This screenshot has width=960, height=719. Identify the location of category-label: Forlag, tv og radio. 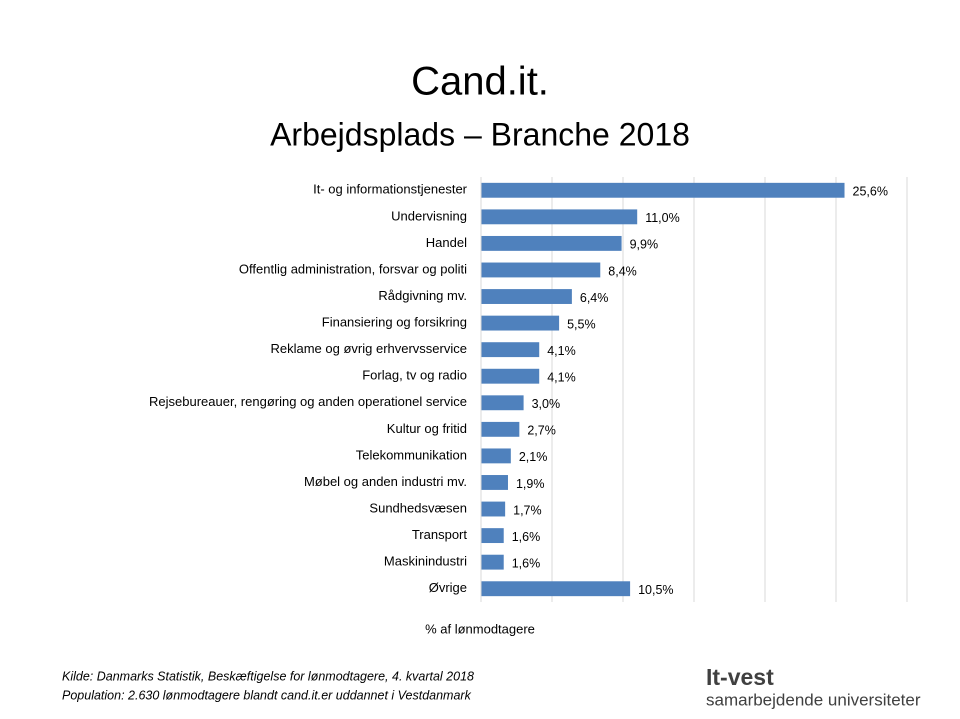
(414, 375).